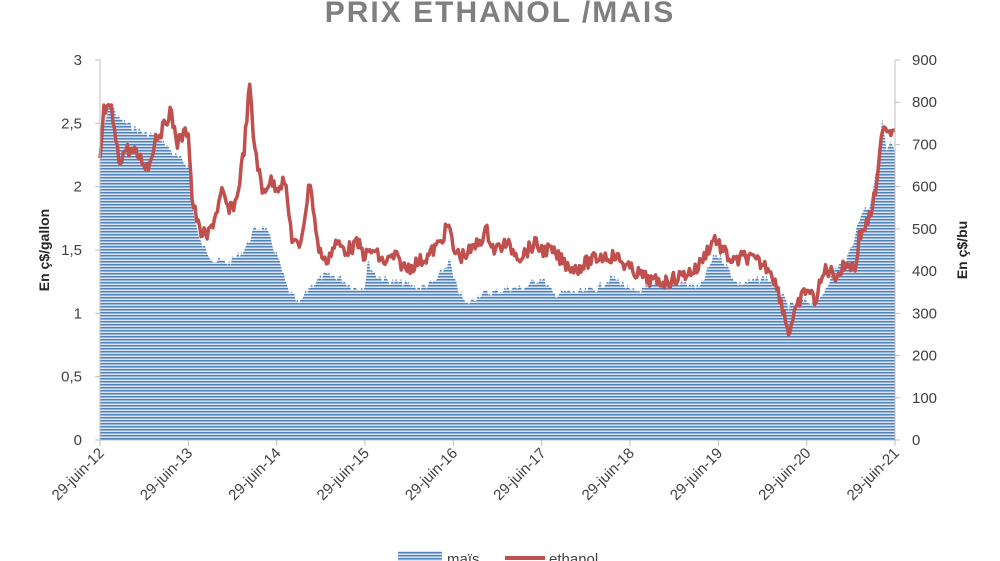 The image size is (1000, 561). I want to click on legend-label-ethanol: ethanol, so click(573, 556).